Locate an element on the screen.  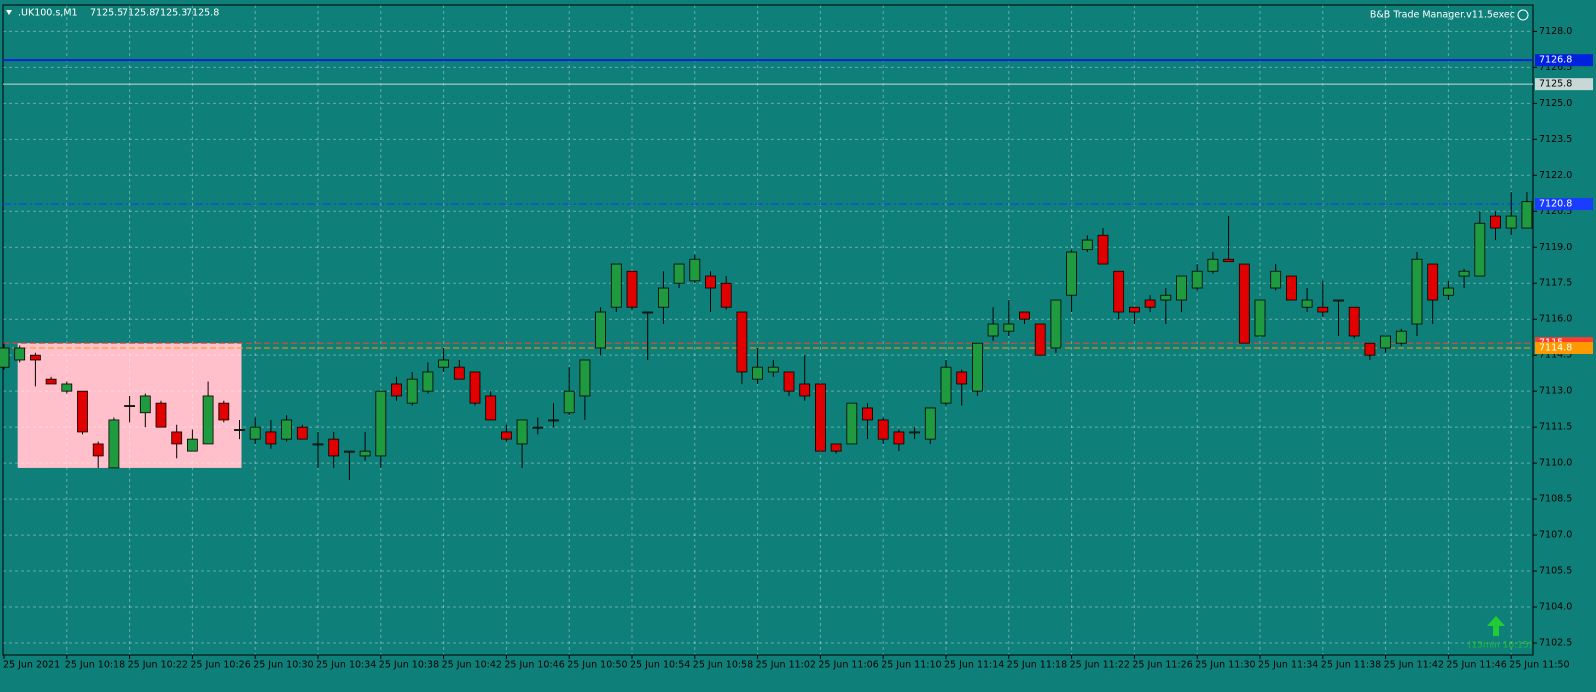
x-tick-label: 25 Jun 10:42 is located at coordinates (472, 665).